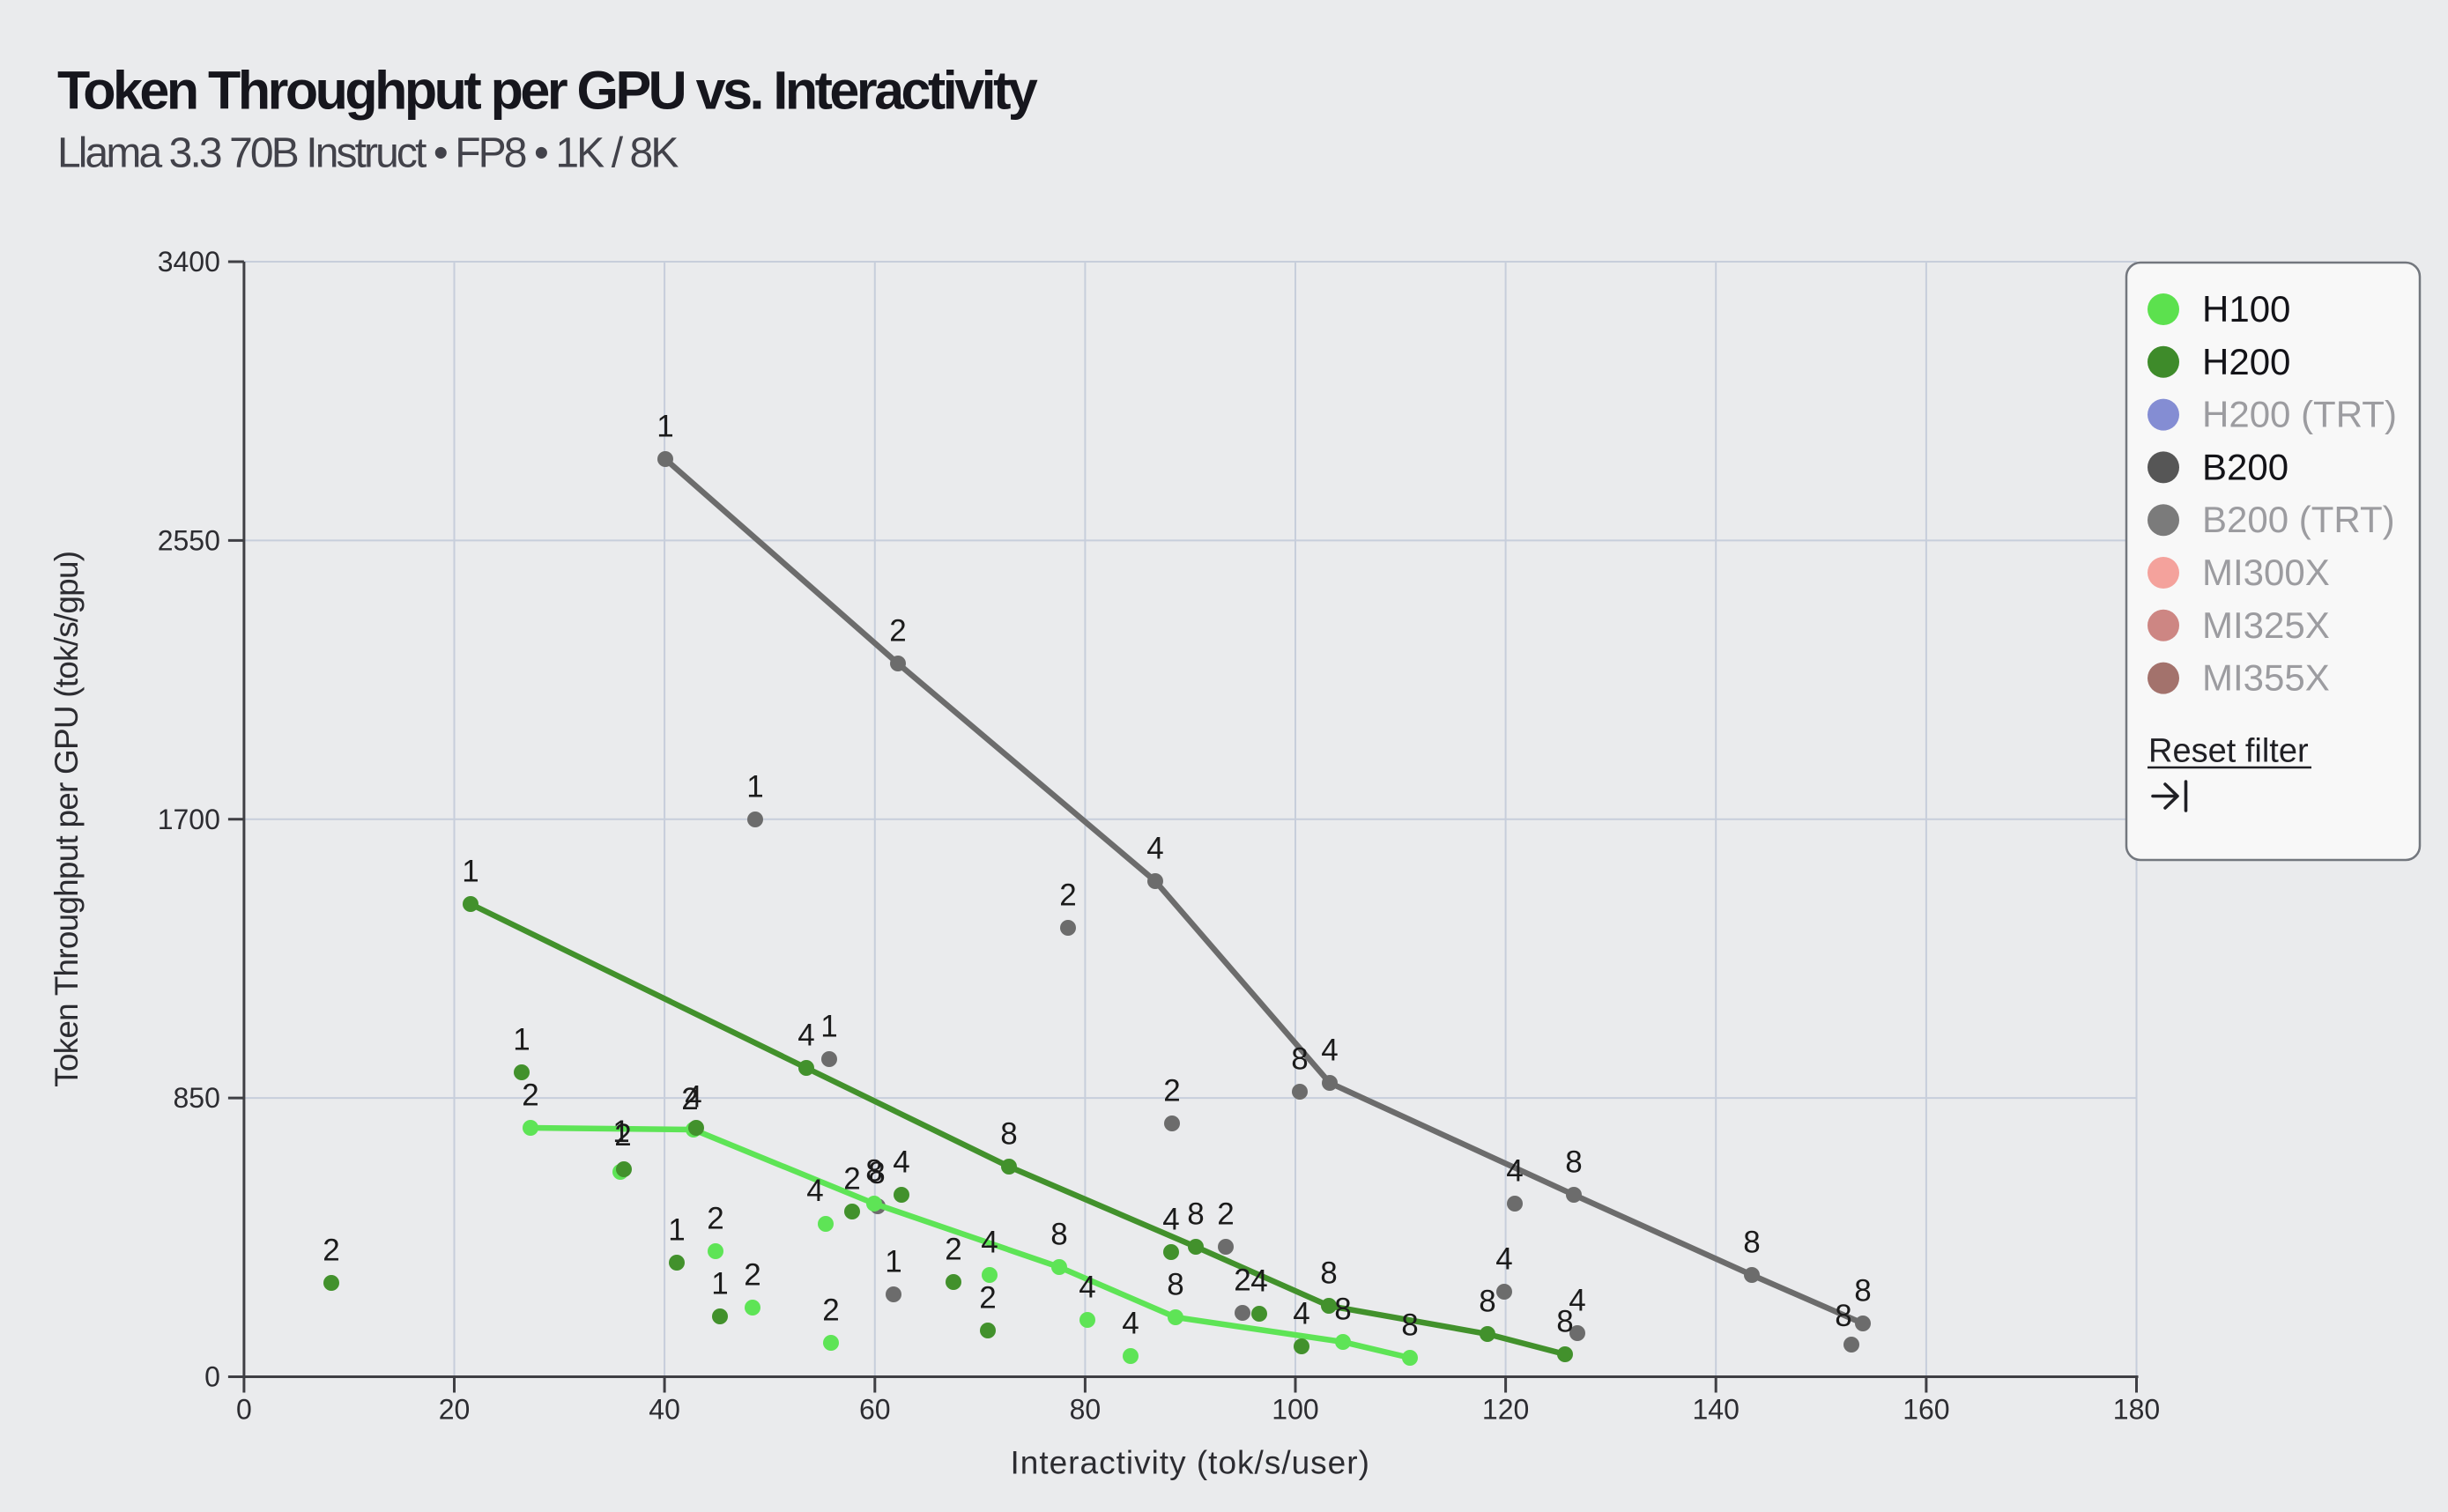  I want to click on svg-text: H100, so click(2246, 309).